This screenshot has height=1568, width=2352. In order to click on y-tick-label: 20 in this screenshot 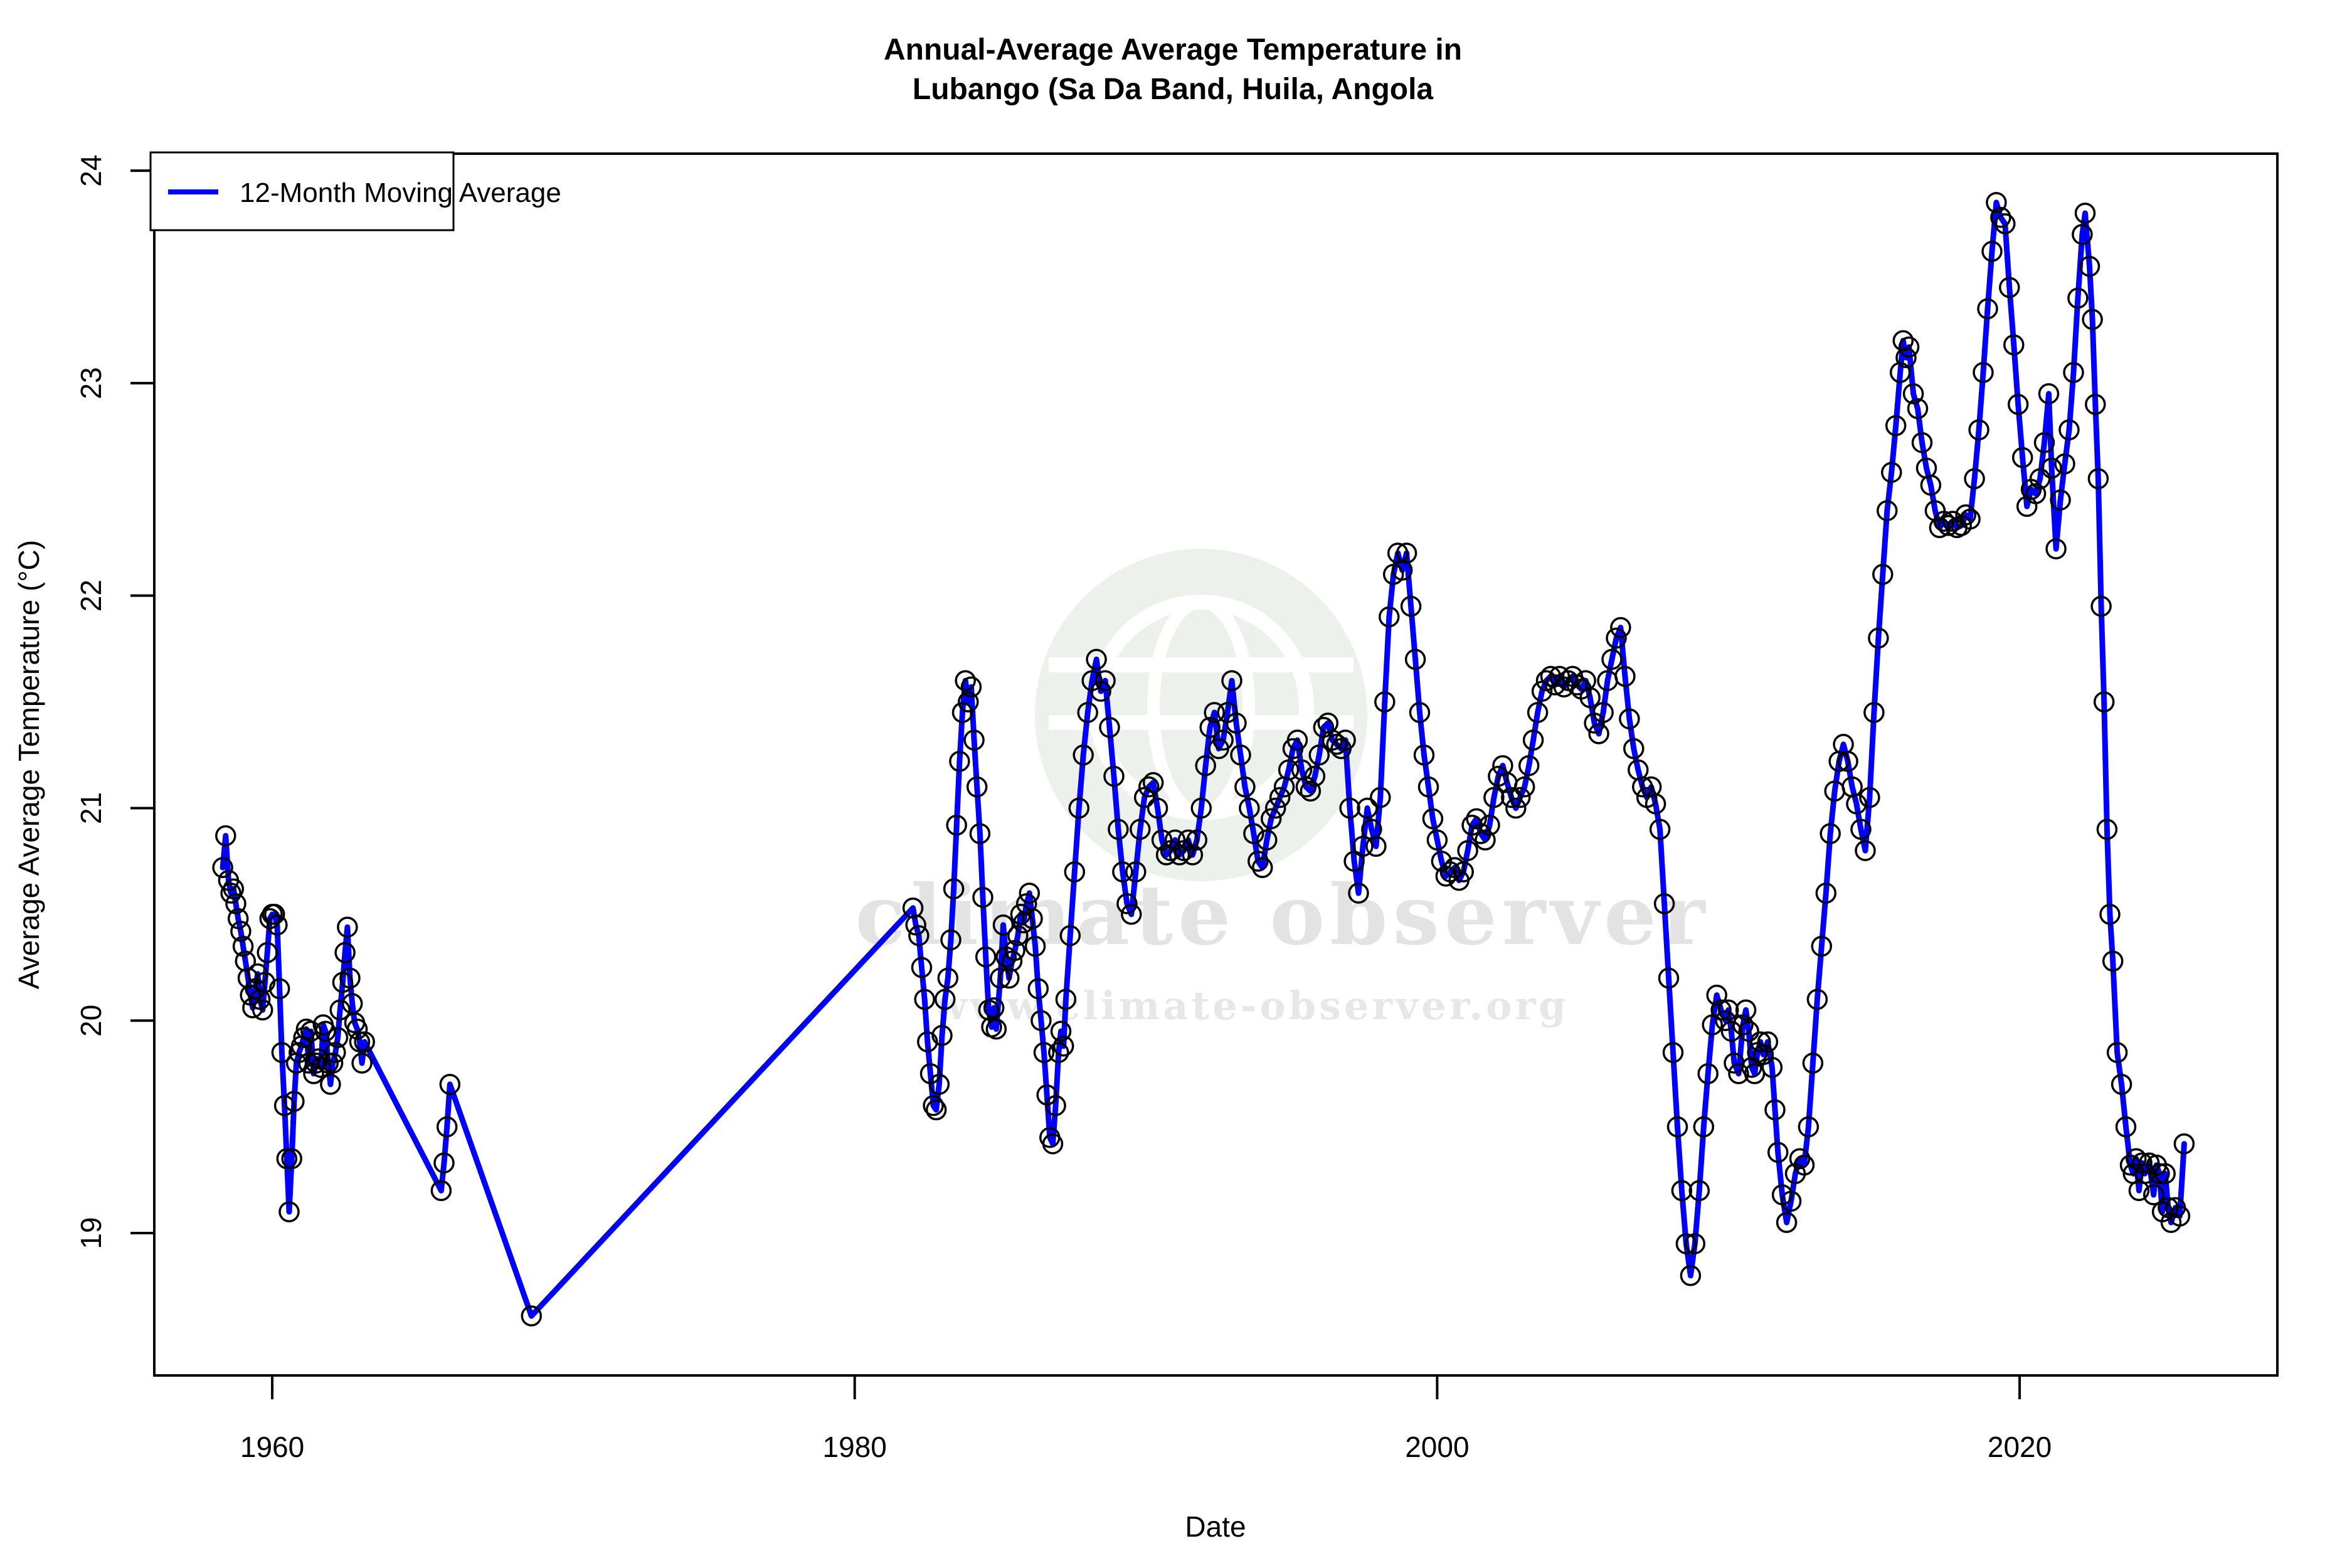, I will do `click(91, 1021)`.